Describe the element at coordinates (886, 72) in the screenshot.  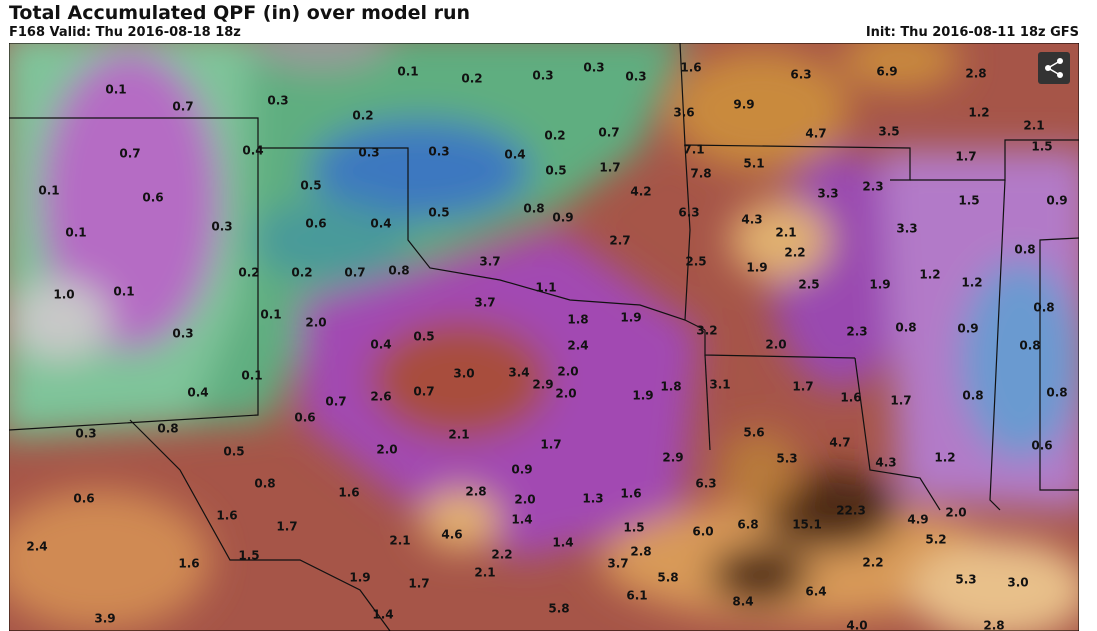
I see `qpf-label: 6.9` at that location.